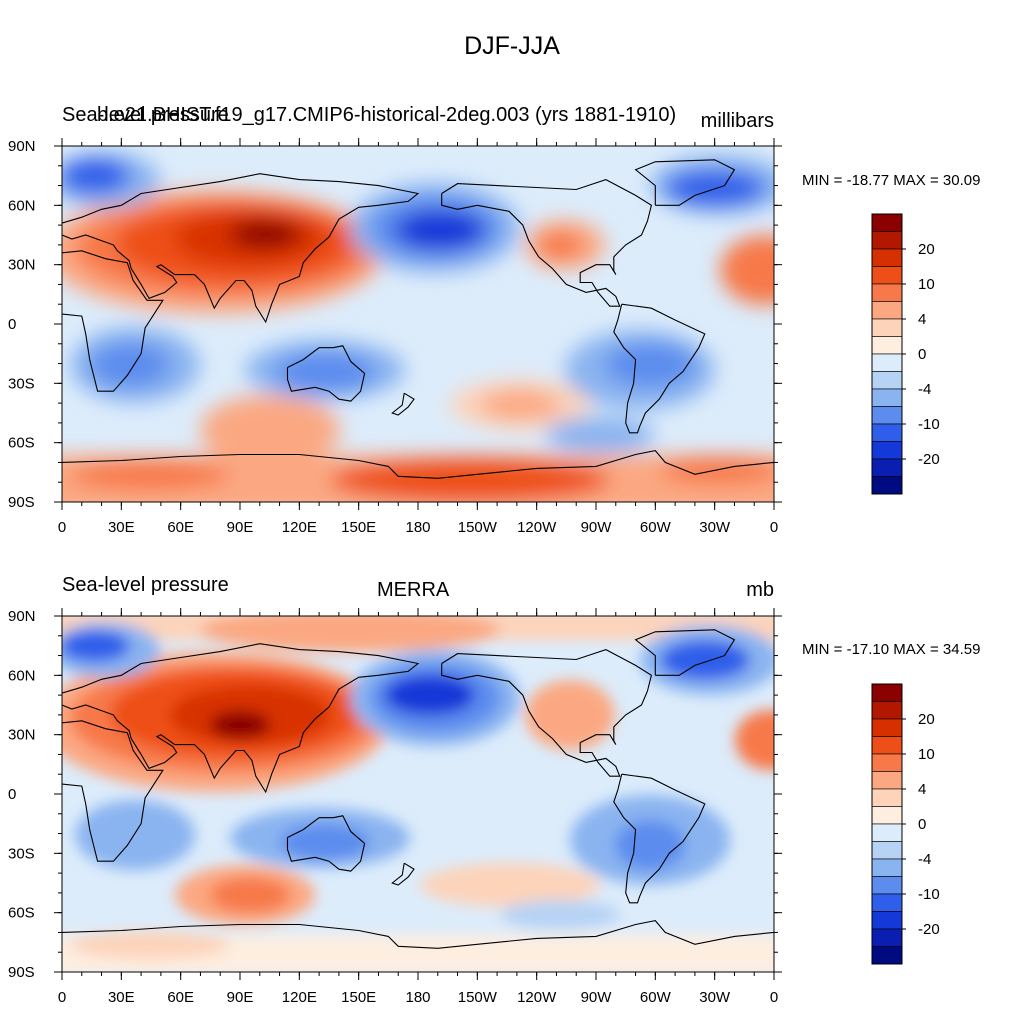  I want to click on lat-tick-label: 90S, so click(21, 502).